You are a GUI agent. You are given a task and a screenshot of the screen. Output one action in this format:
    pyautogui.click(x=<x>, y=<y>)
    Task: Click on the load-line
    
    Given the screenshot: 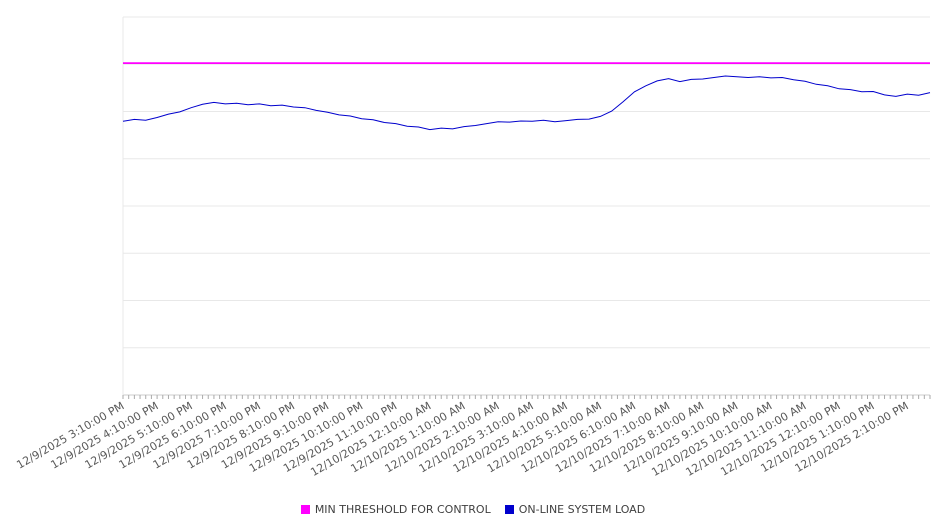 What is the action you would take?
    pyautogui.click(x=526, y=103)
    